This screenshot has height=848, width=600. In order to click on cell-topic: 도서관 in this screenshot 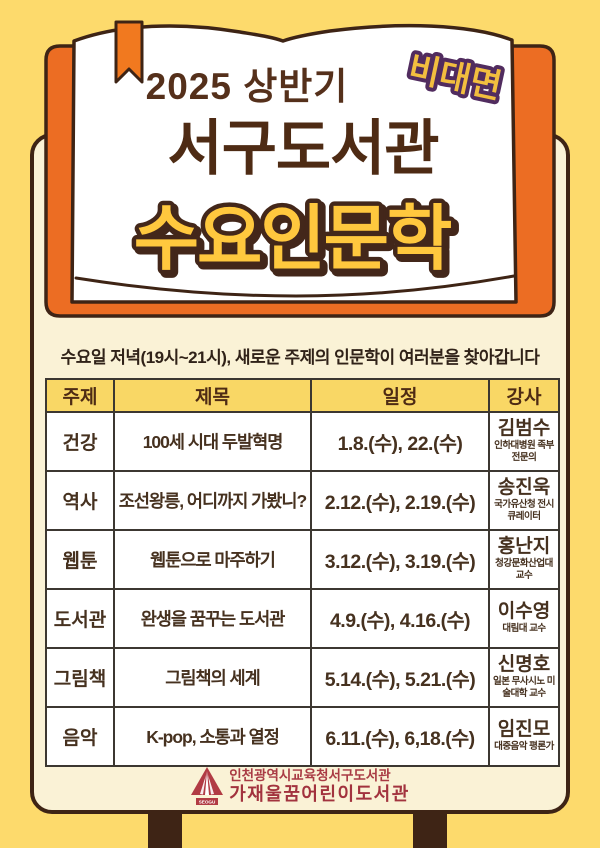, I will do `click(80, 618)`.